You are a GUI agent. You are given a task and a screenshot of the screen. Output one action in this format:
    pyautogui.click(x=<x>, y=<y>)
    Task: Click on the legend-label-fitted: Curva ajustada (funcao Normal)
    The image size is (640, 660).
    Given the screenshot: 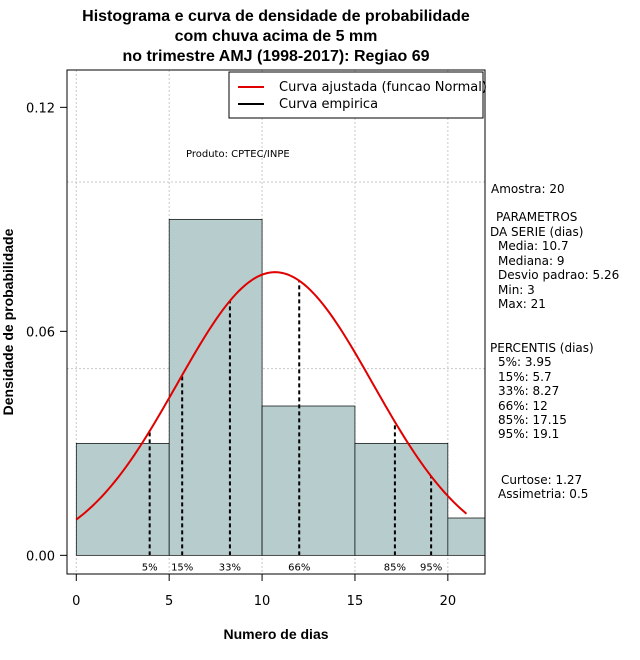 What is the action you would take?
    pyautogui.click(x=383, y=87)
    